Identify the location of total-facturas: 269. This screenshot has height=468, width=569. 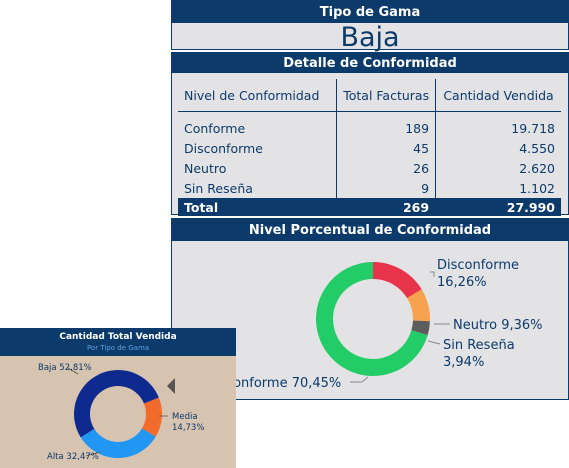
(386, 207).